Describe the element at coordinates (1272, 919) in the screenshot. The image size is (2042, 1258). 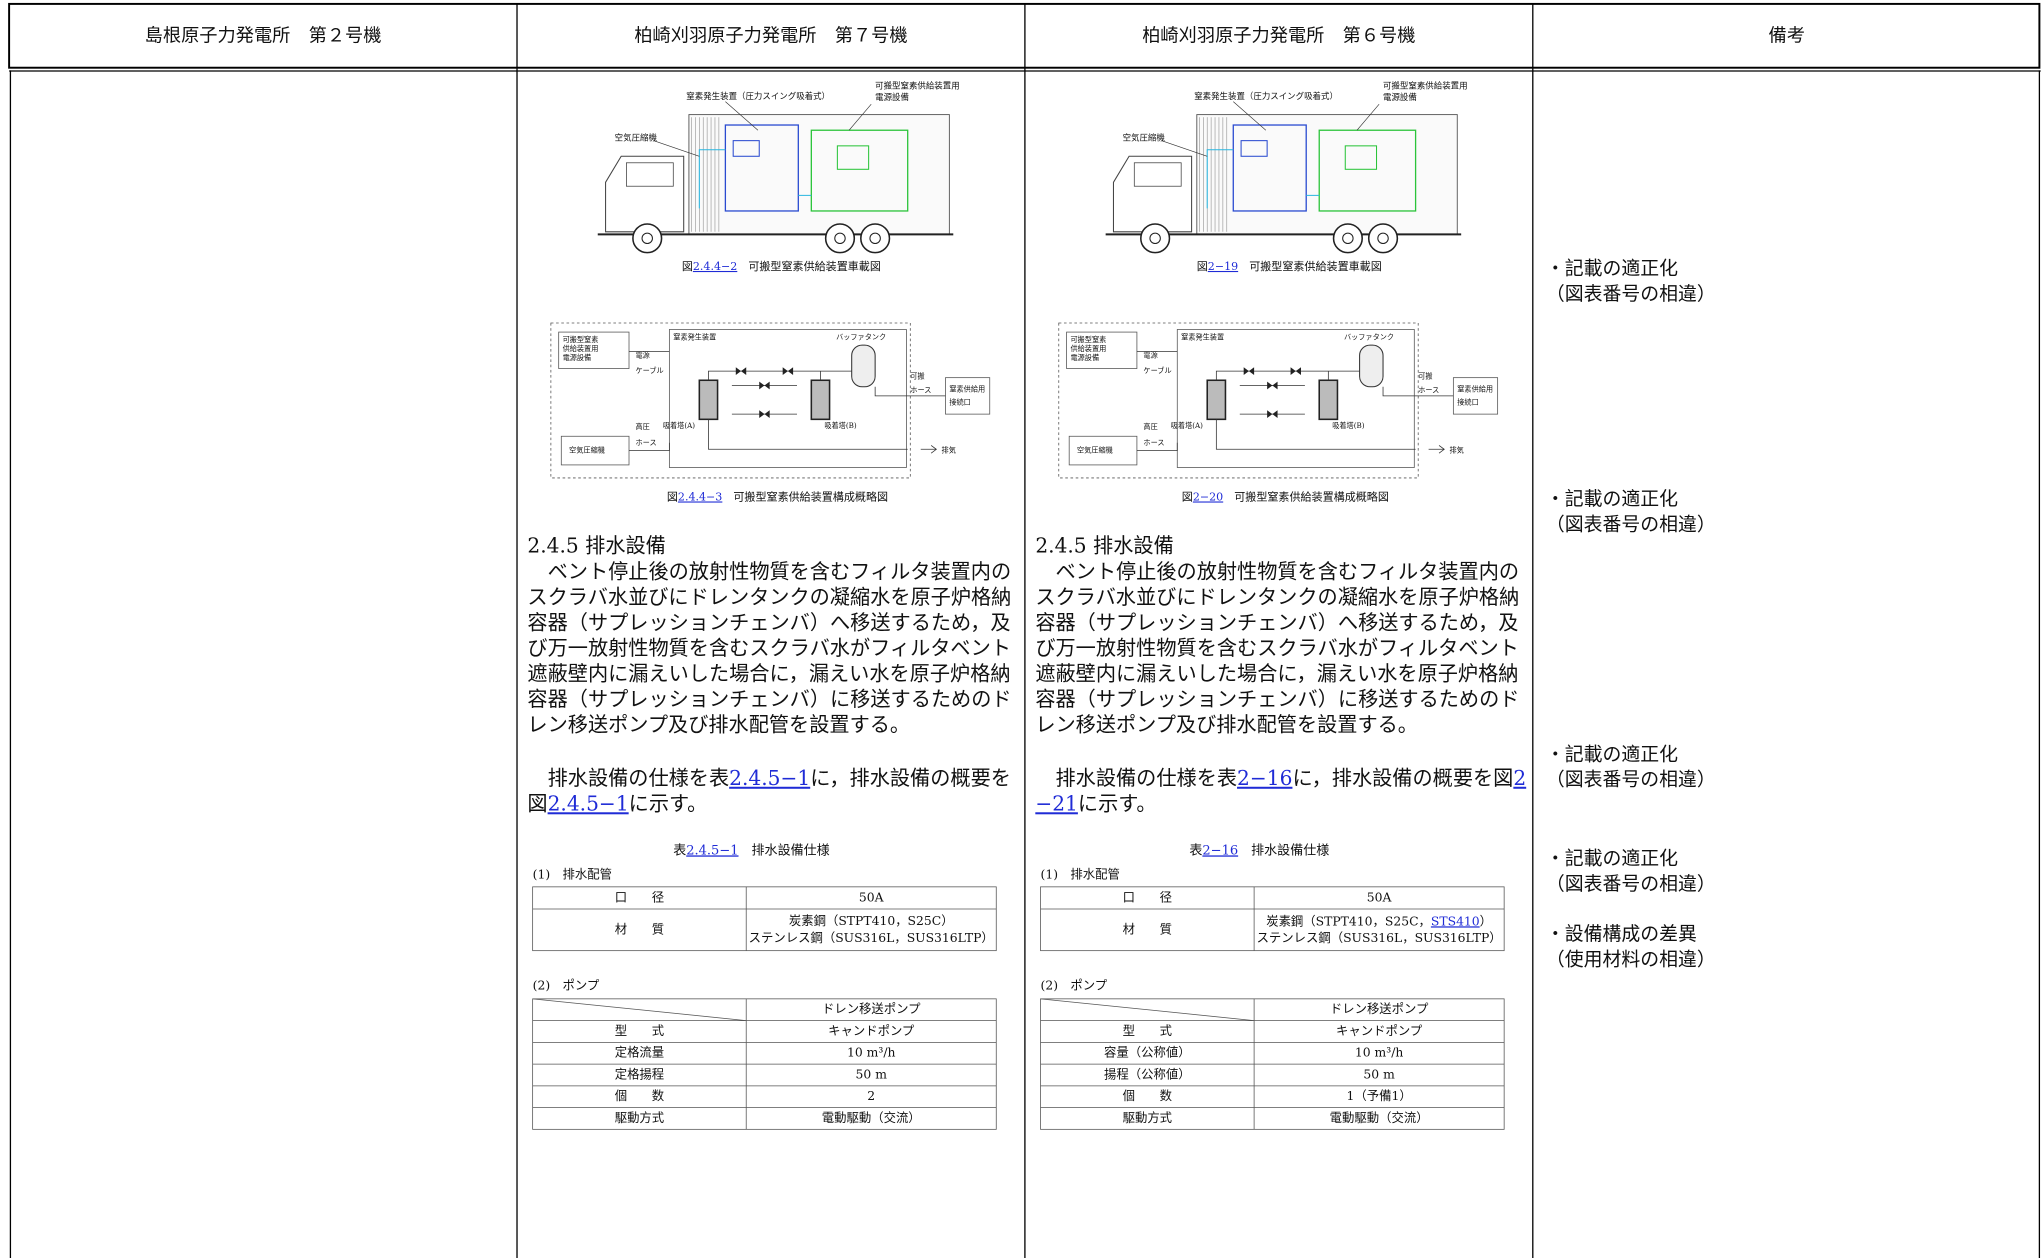
I see `table-frame` at that location.